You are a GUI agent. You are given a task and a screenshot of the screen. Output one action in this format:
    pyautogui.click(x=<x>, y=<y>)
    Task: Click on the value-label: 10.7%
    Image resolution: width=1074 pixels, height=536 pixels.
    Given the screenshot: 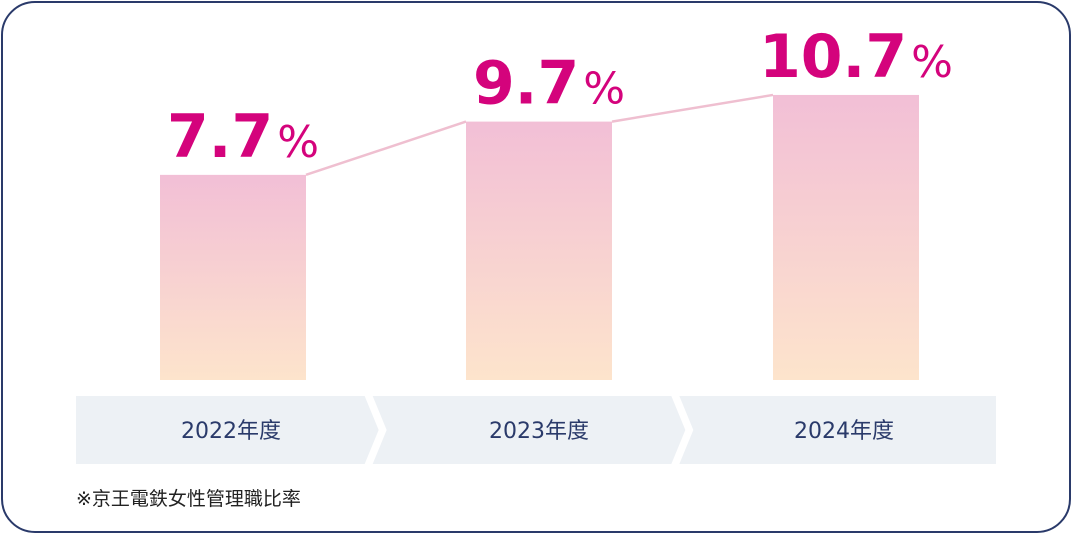 What is the action you would take?
    pyautogui.click(x=856, y=57)
    